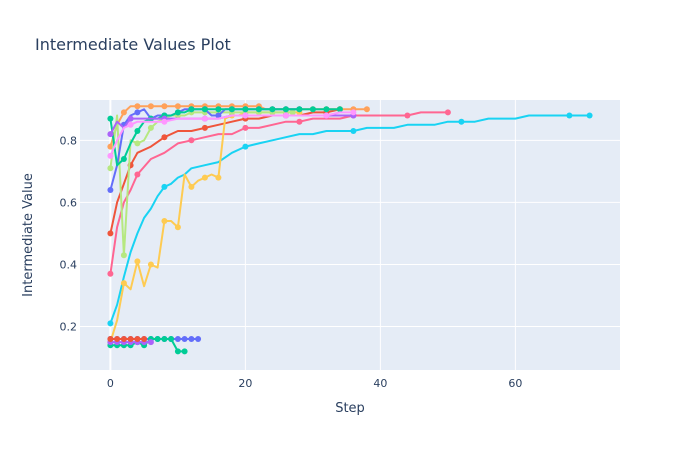  What do you see at coordinates (69, 140) in the screenshot?
I see `y-tick-label: 0.8` at bounding box center [69, 140].